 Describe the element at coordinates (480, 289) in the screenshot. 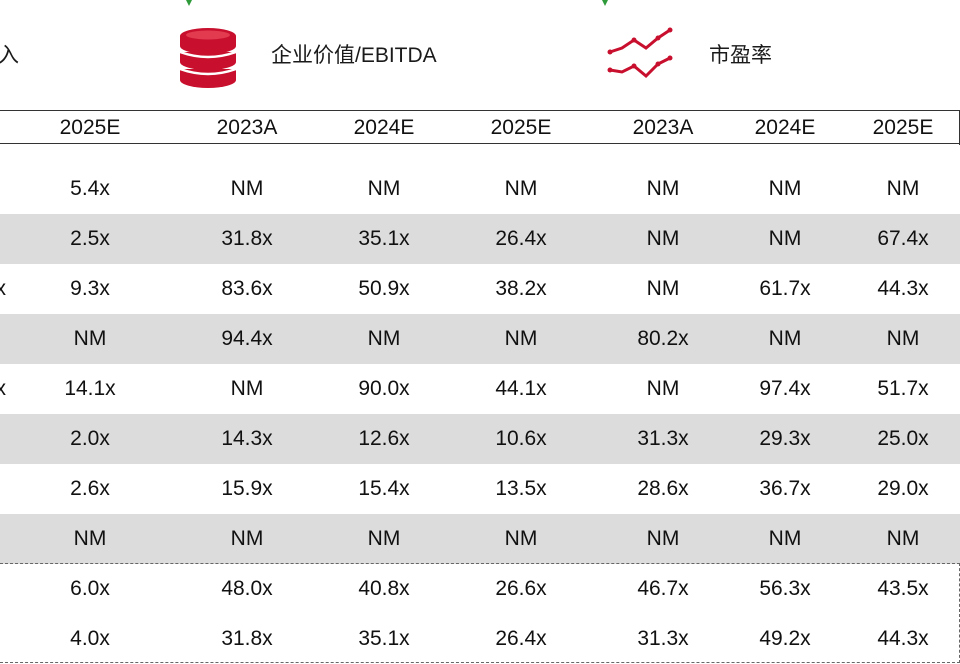

I see `table-row: x 9.3x 83.6x 50.9x 38.2x NM 61.7x 44.3x` at that location.